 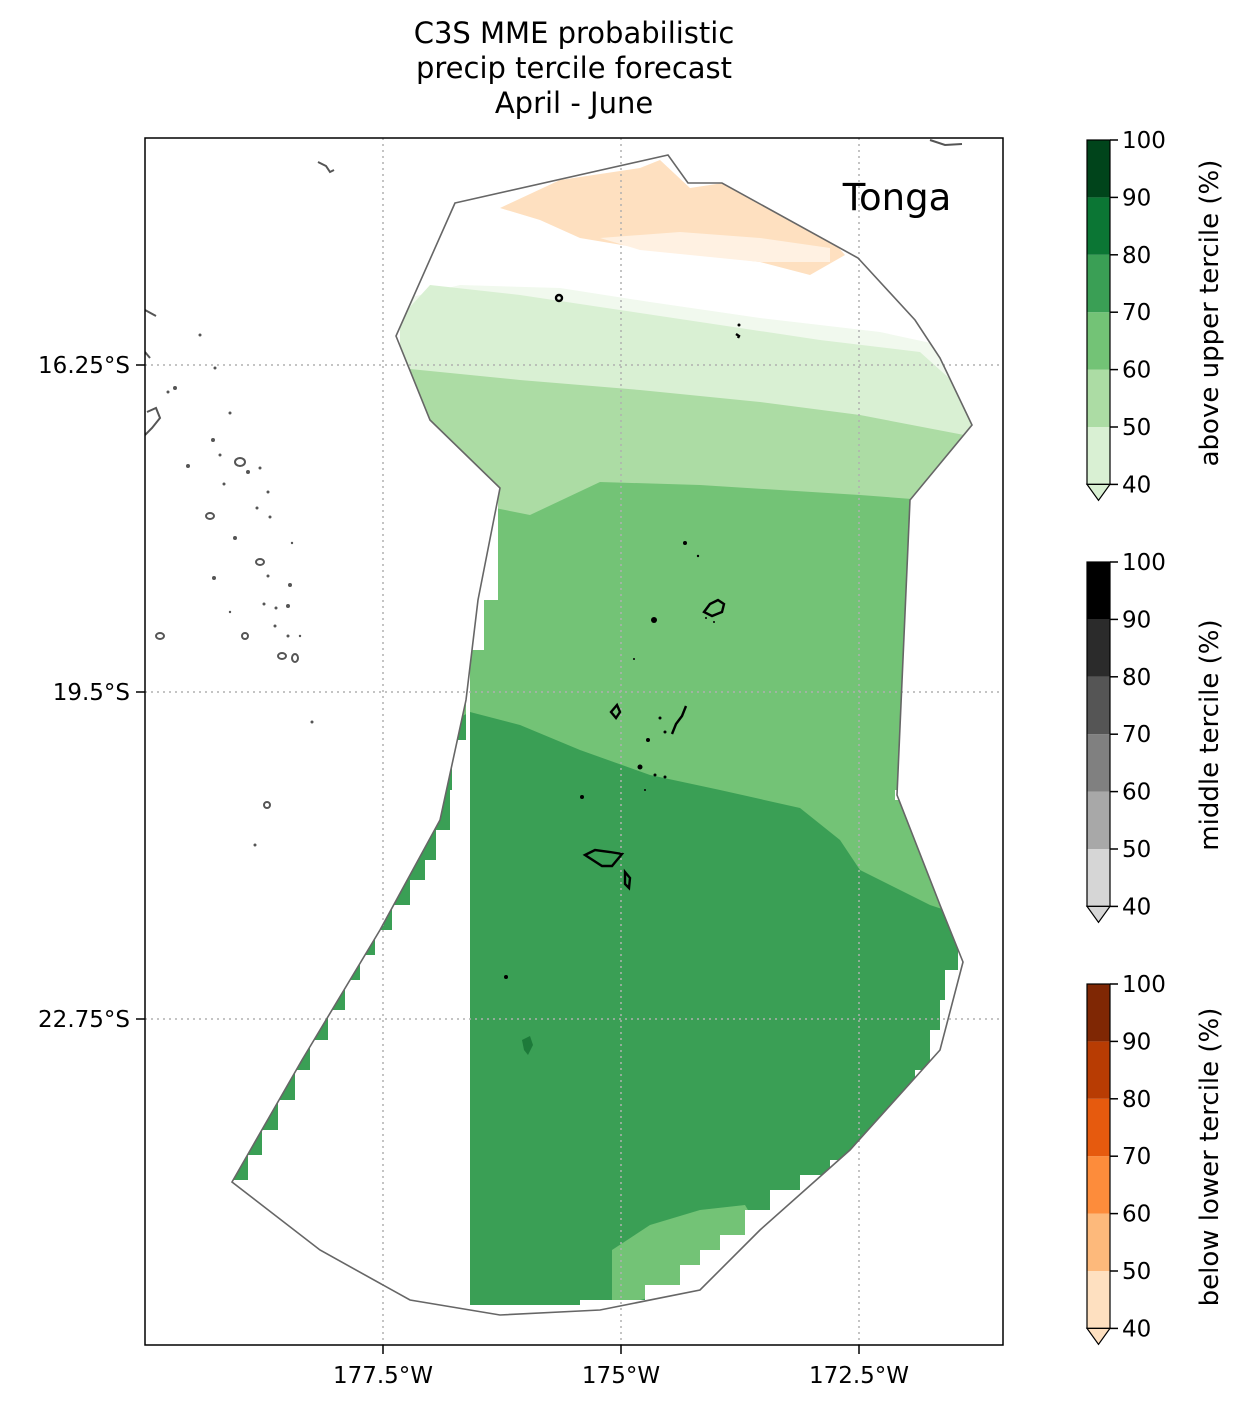 I want to click on colorbar-middle-tick-label: 60, so click(x=1136, y=793).